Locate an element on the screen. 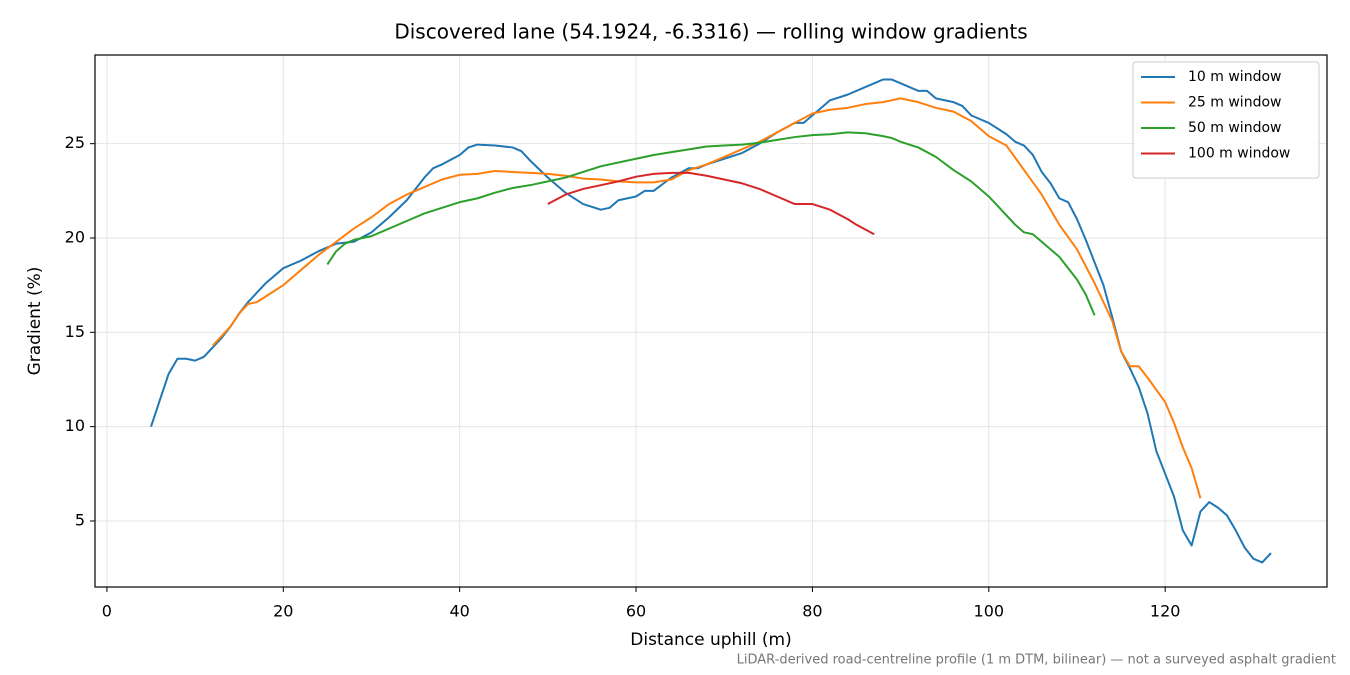 Image resolution: width=1350 pixels, height=675 pixels. legend-label: 50 m window is located at coordinates (1234, 128).